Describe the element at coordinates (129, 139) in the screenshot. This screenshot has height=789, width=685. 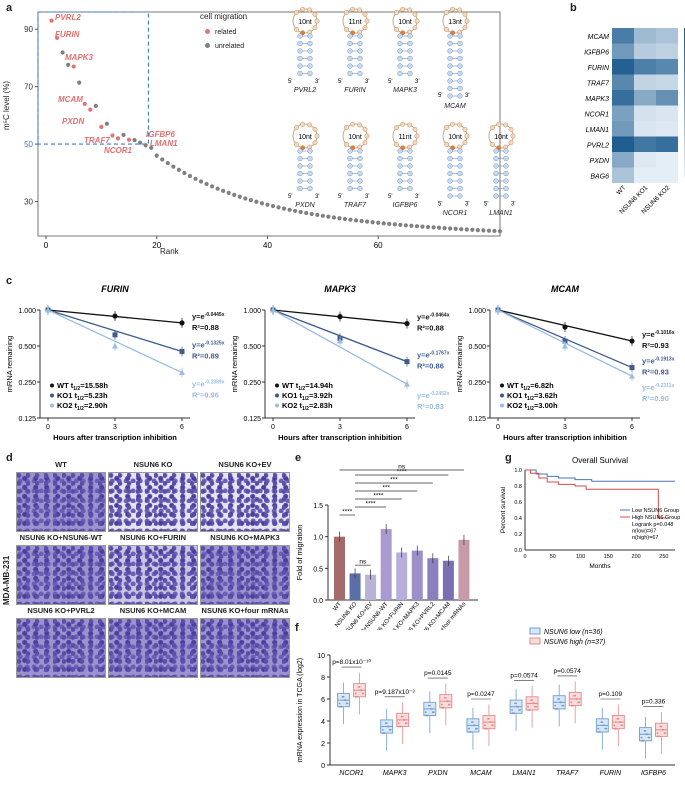
I see `related-point` at that location.